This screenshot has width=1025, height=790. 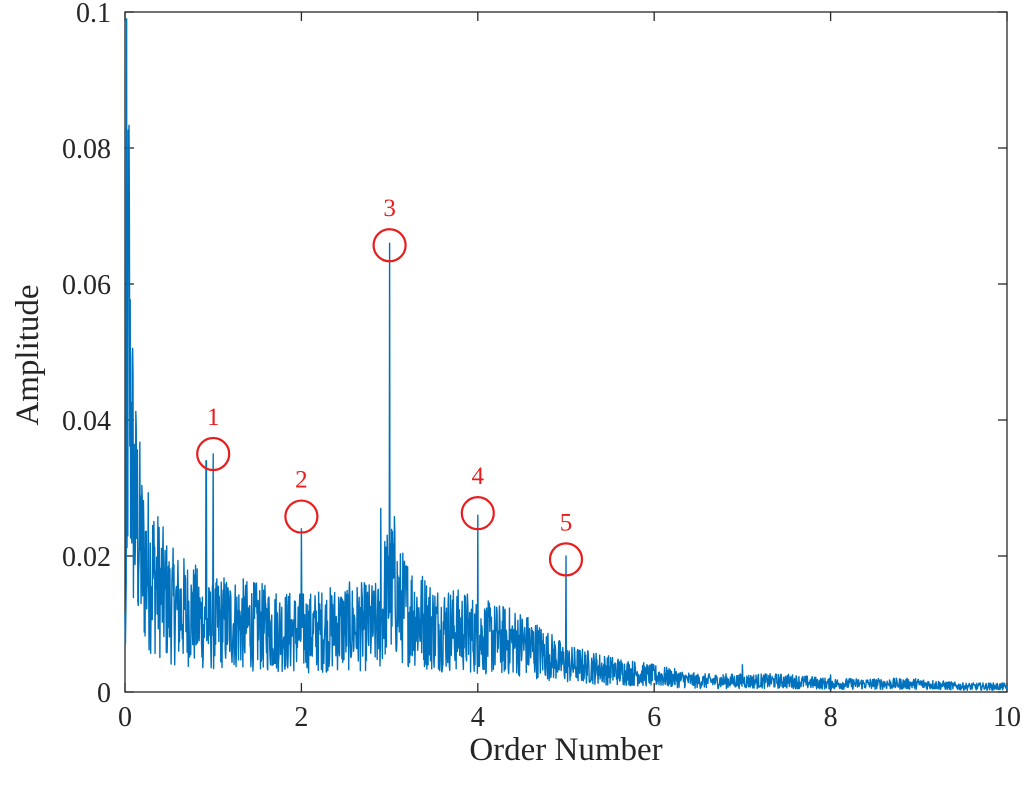 I want to click on x-tick-label: 6, so click(x=654, y=717).